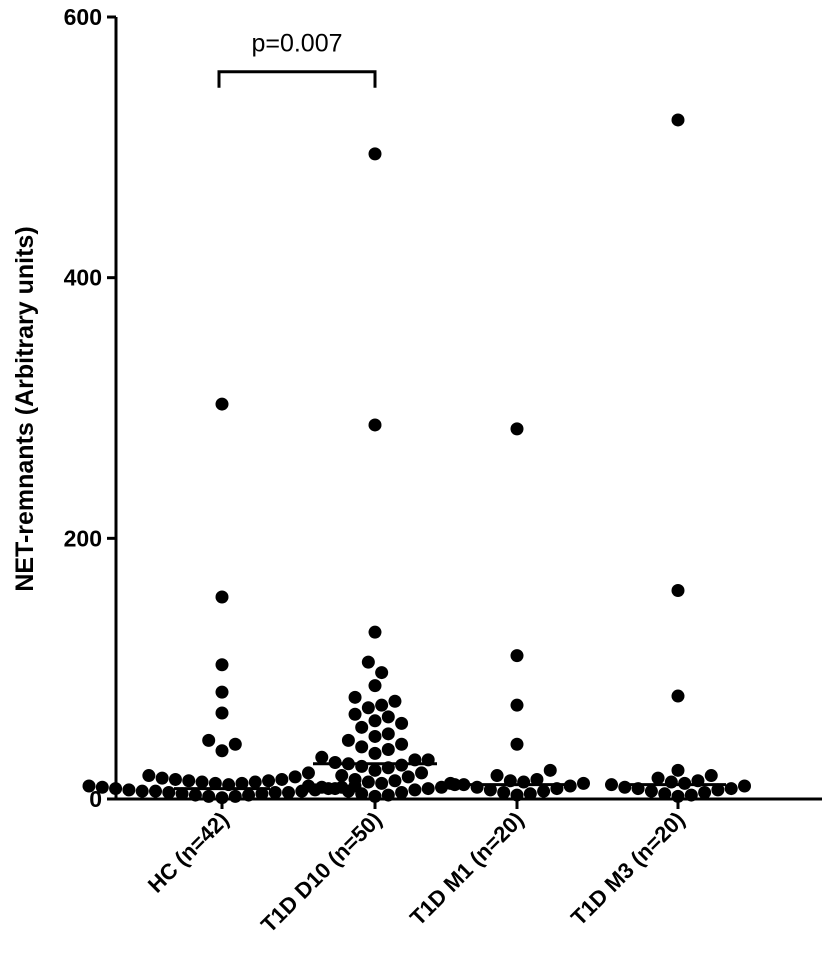 The height and width of the screenshot is (973, 827). I want to click on p-value-label: p=0.007, so click(296, 44).